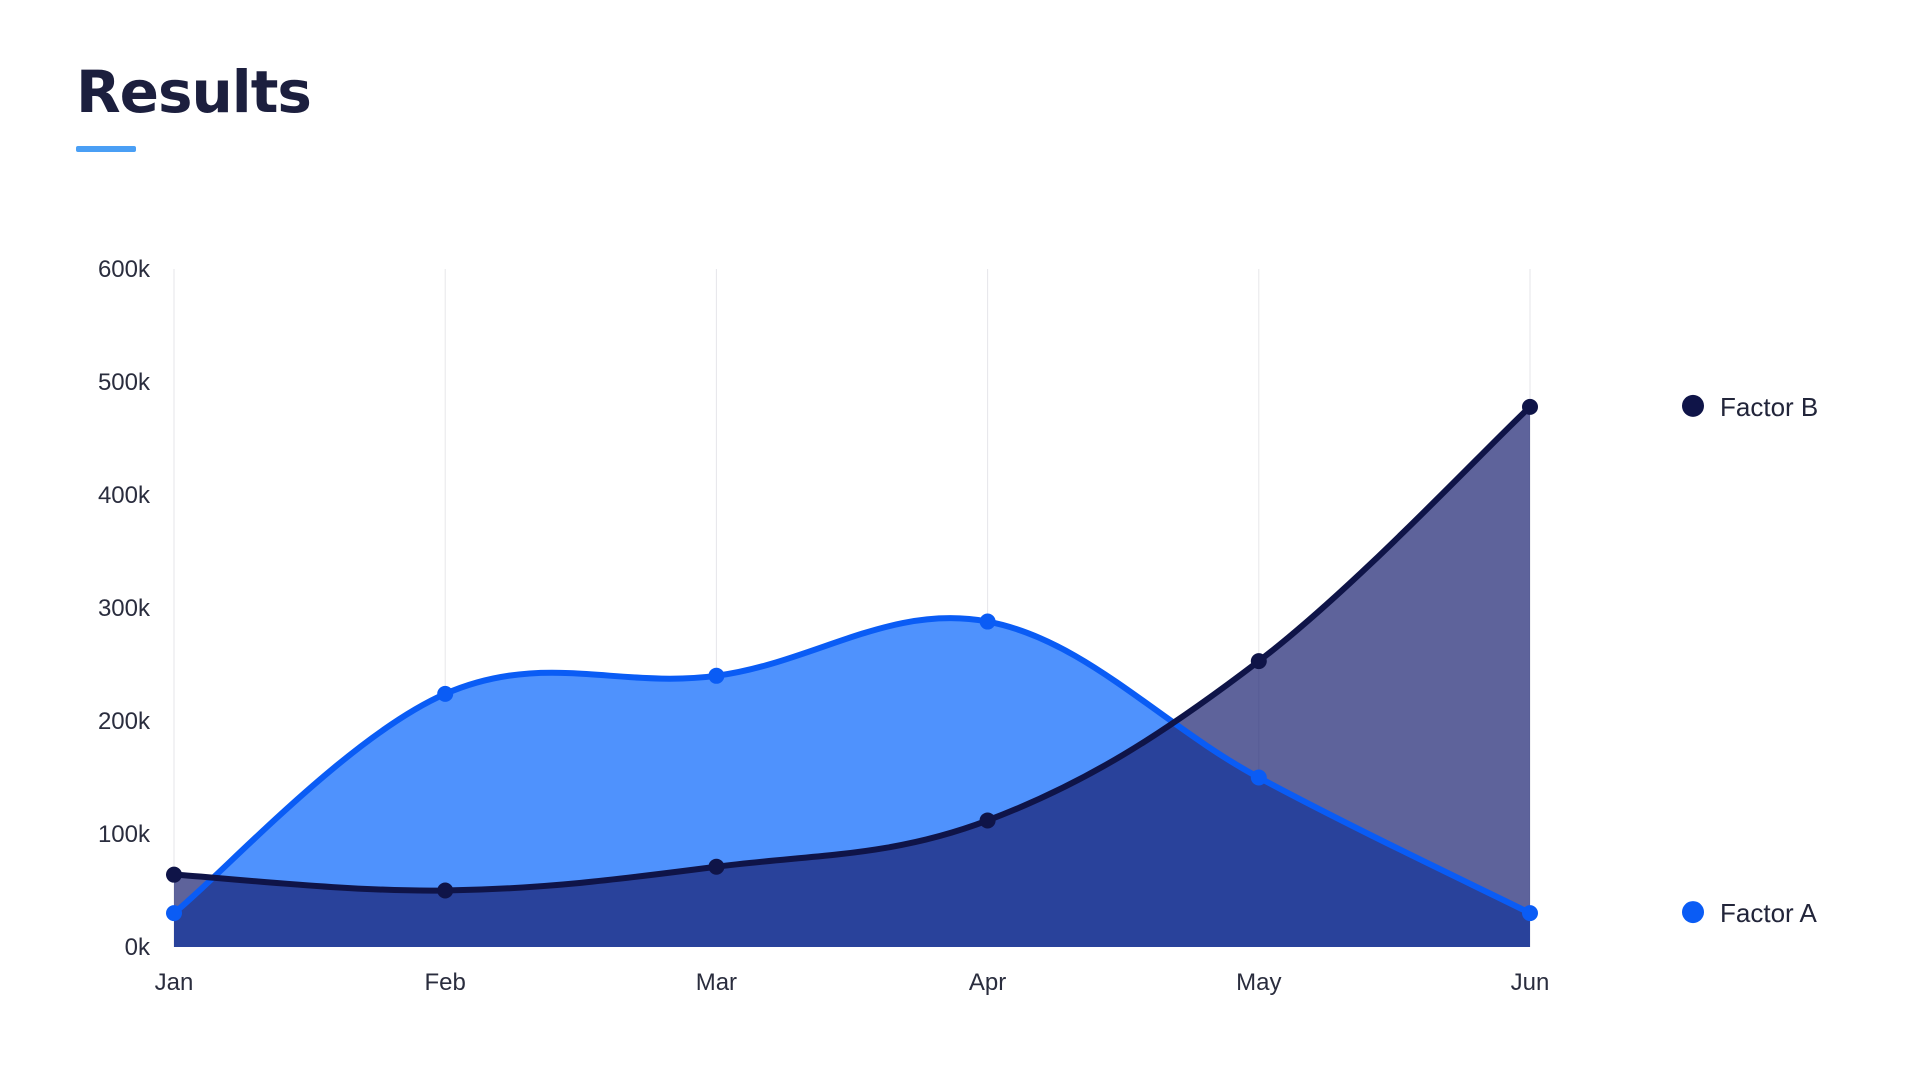 This screenshot has width=1920, height=1080. I want to click on y-tick-label: 300k, so click(124, 608).